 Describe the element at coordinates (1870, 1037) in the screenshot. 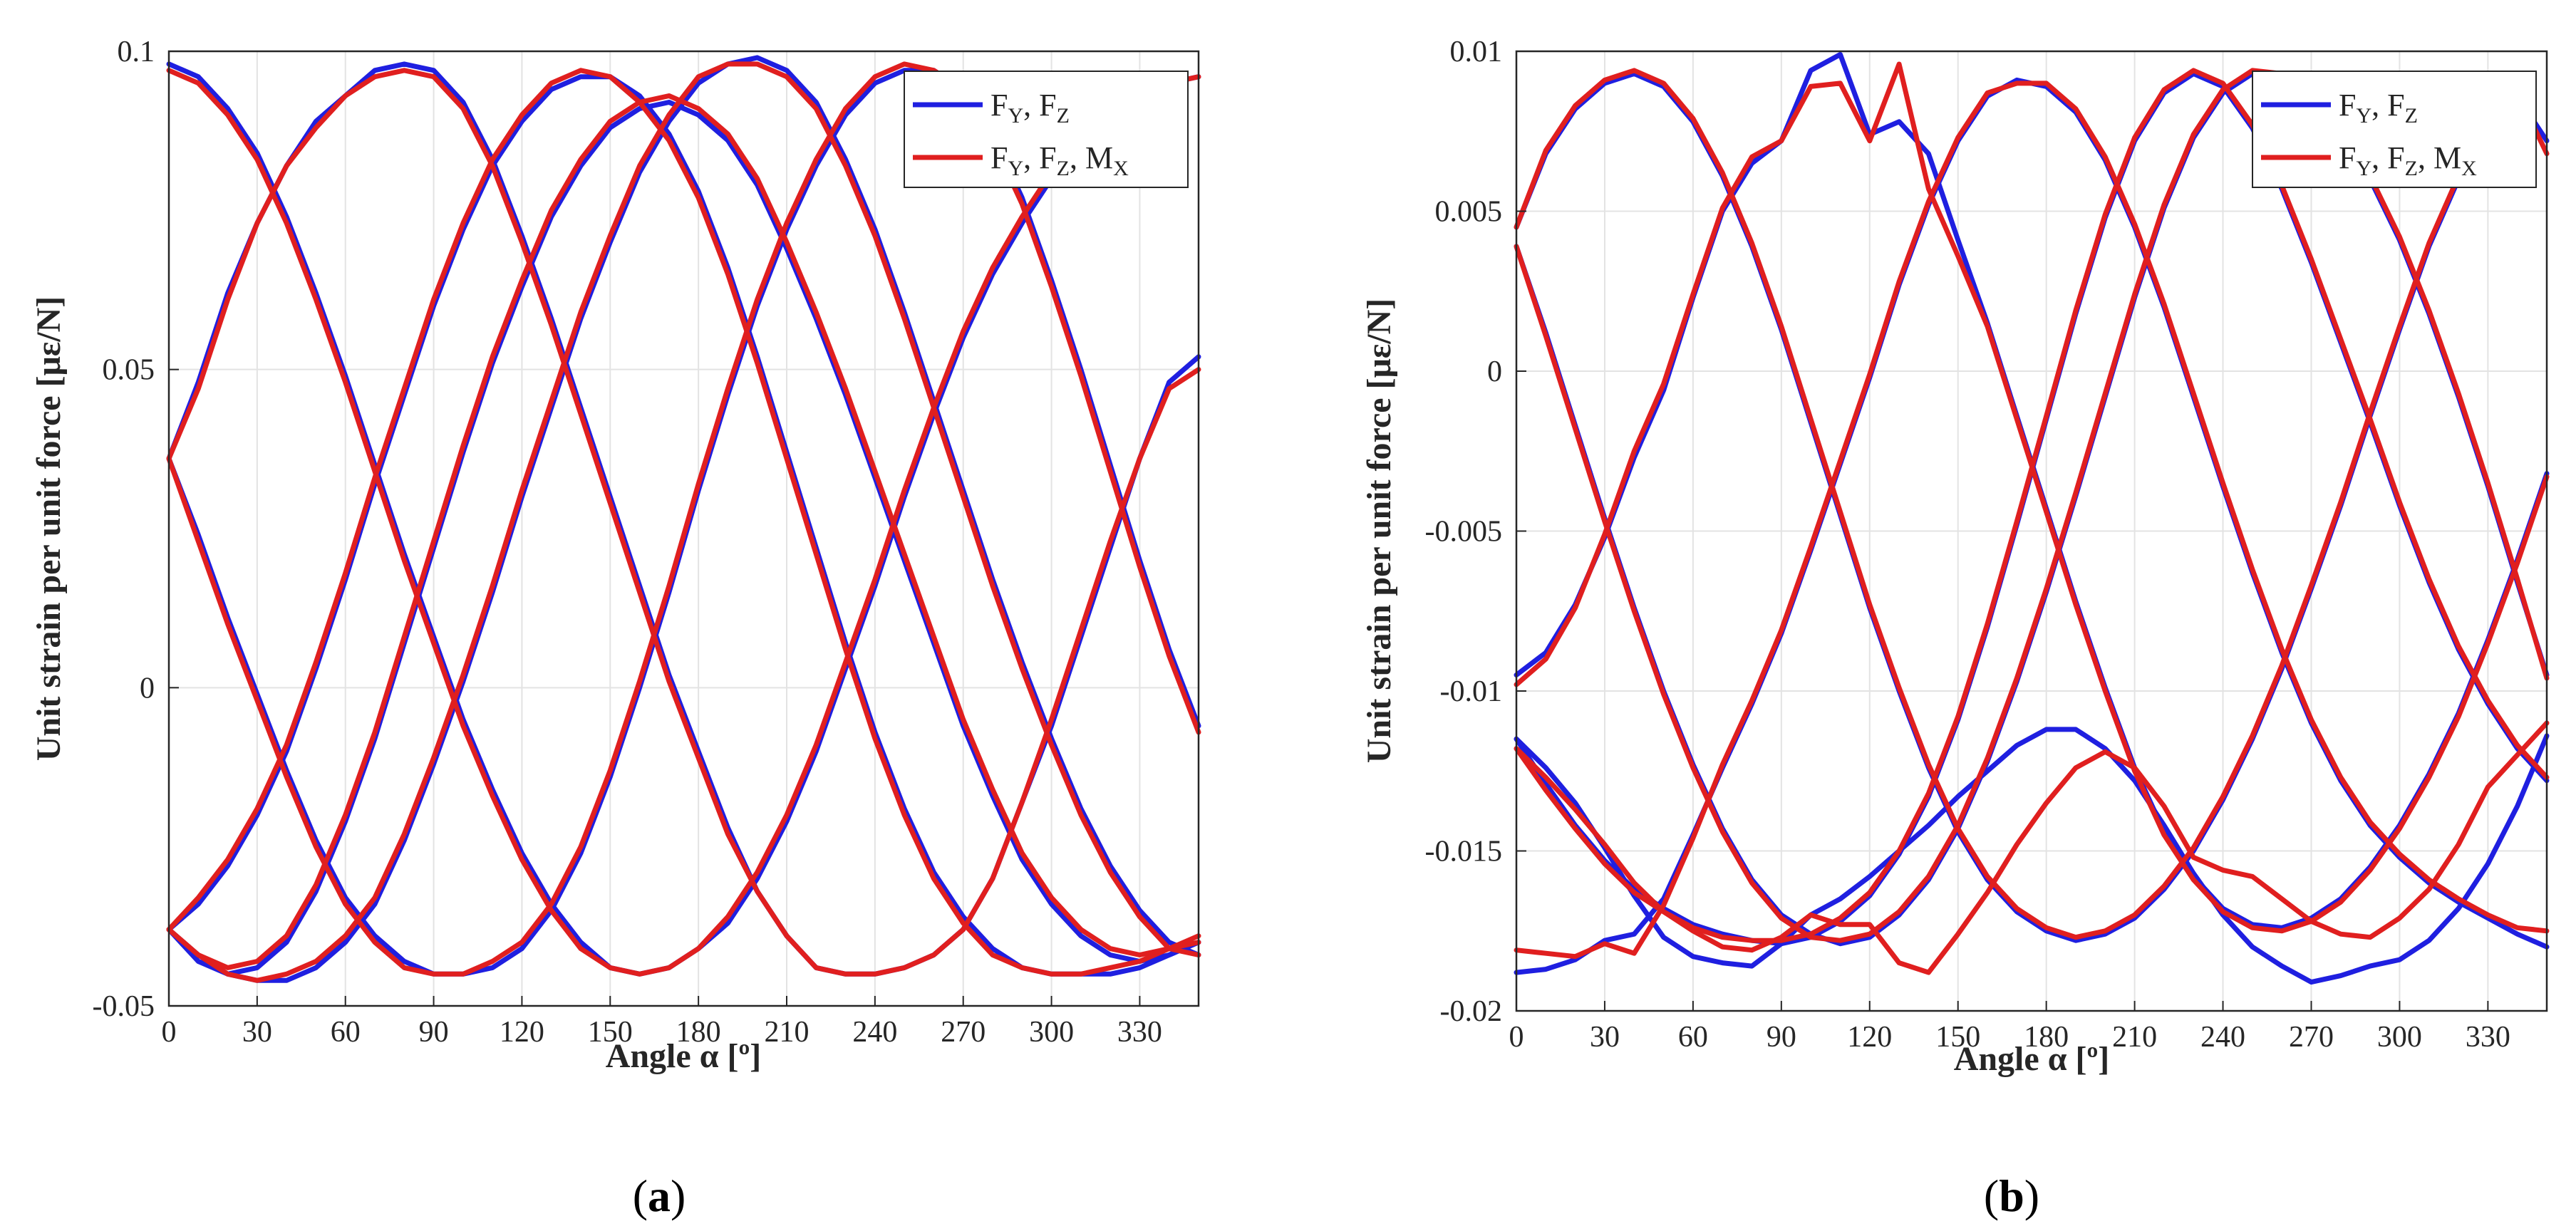

I see `chart-b-xtick-label: 120` at that location.